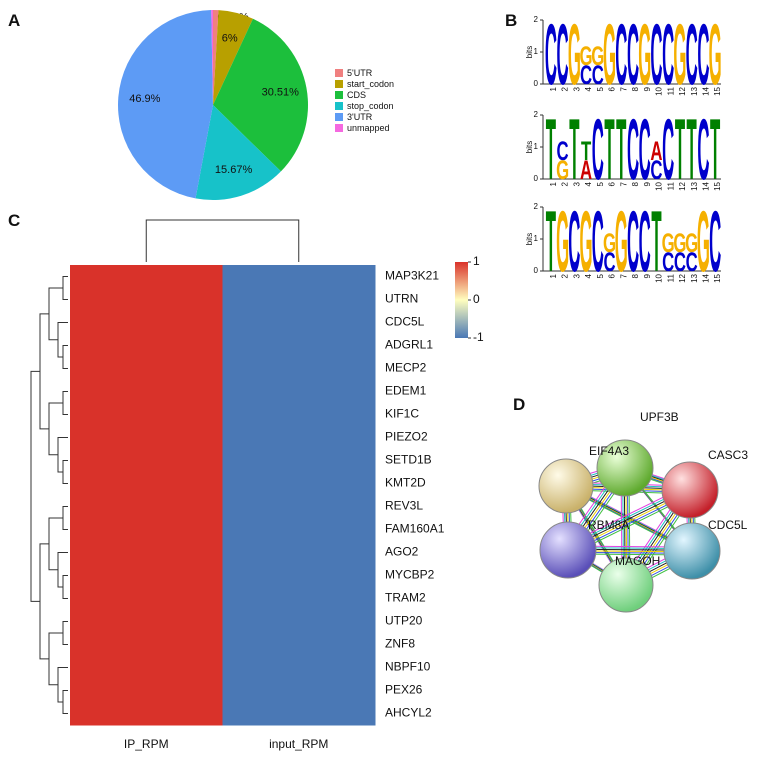 This screenshot has width=758, height=765. I want to click on logo-position: 7, so click(623, 275).